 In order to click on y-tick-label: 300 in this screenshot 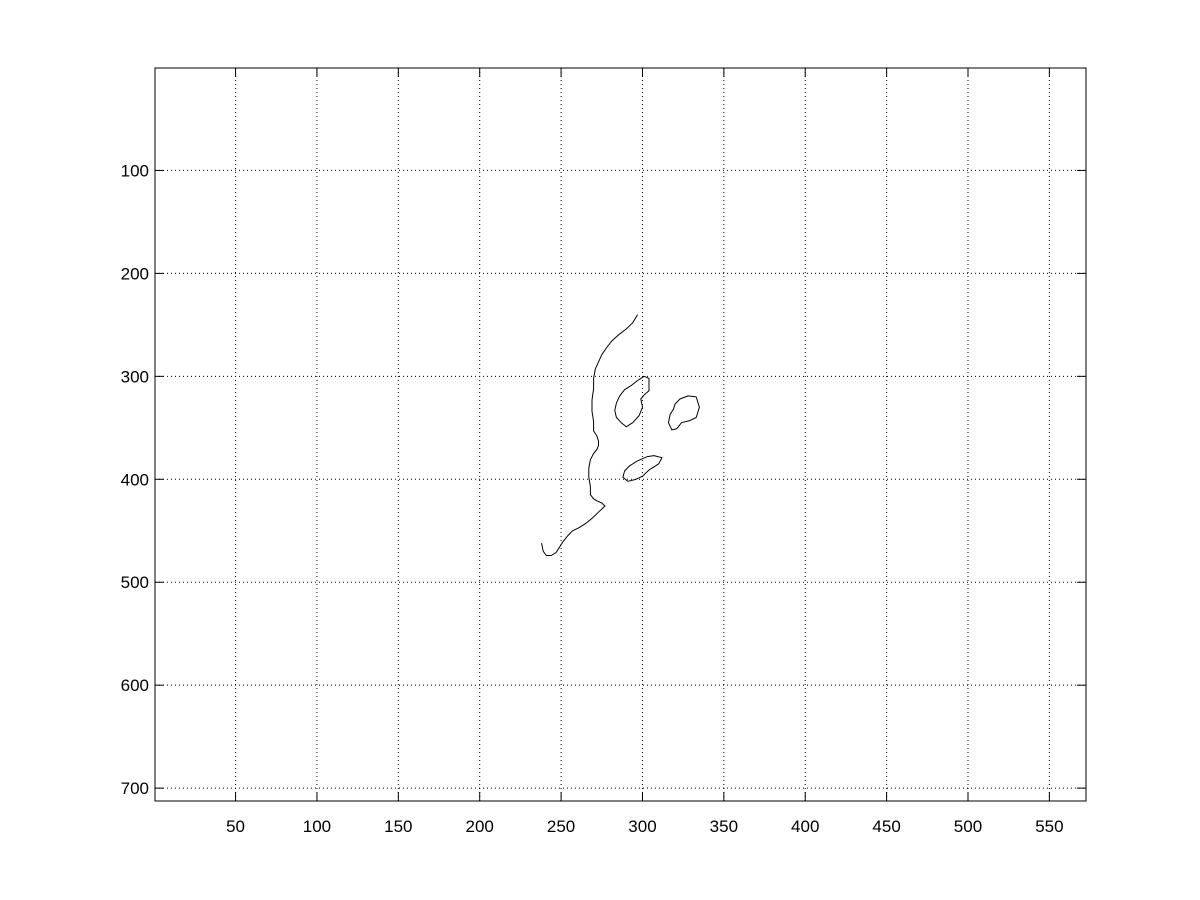, I will do `click(135, 376)`.